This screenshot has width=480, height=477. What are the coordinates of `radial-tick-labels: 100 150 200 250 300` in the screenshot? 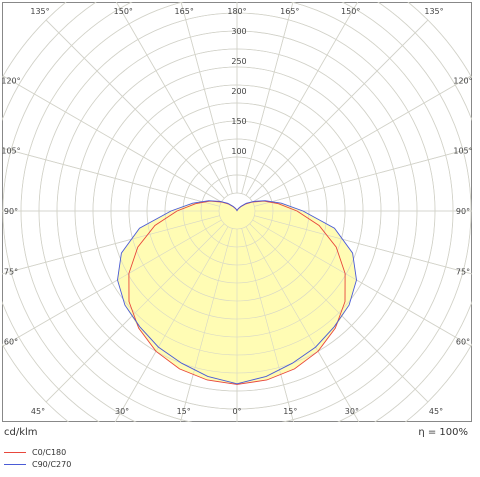 It's located at (238, 91).